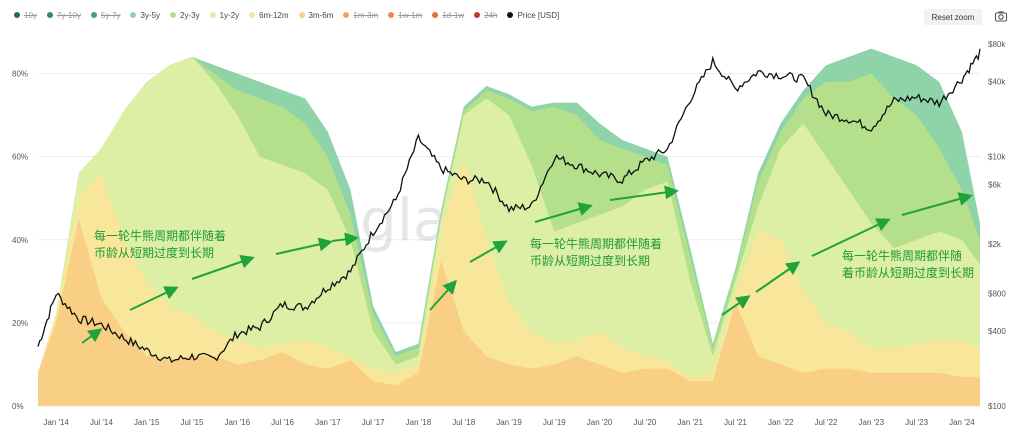 This screenshot has height=437, width=1024. Describe the element at coordinates (872, 422) in the screenshot. I see `x-tick-label: Jan '23` at that location.